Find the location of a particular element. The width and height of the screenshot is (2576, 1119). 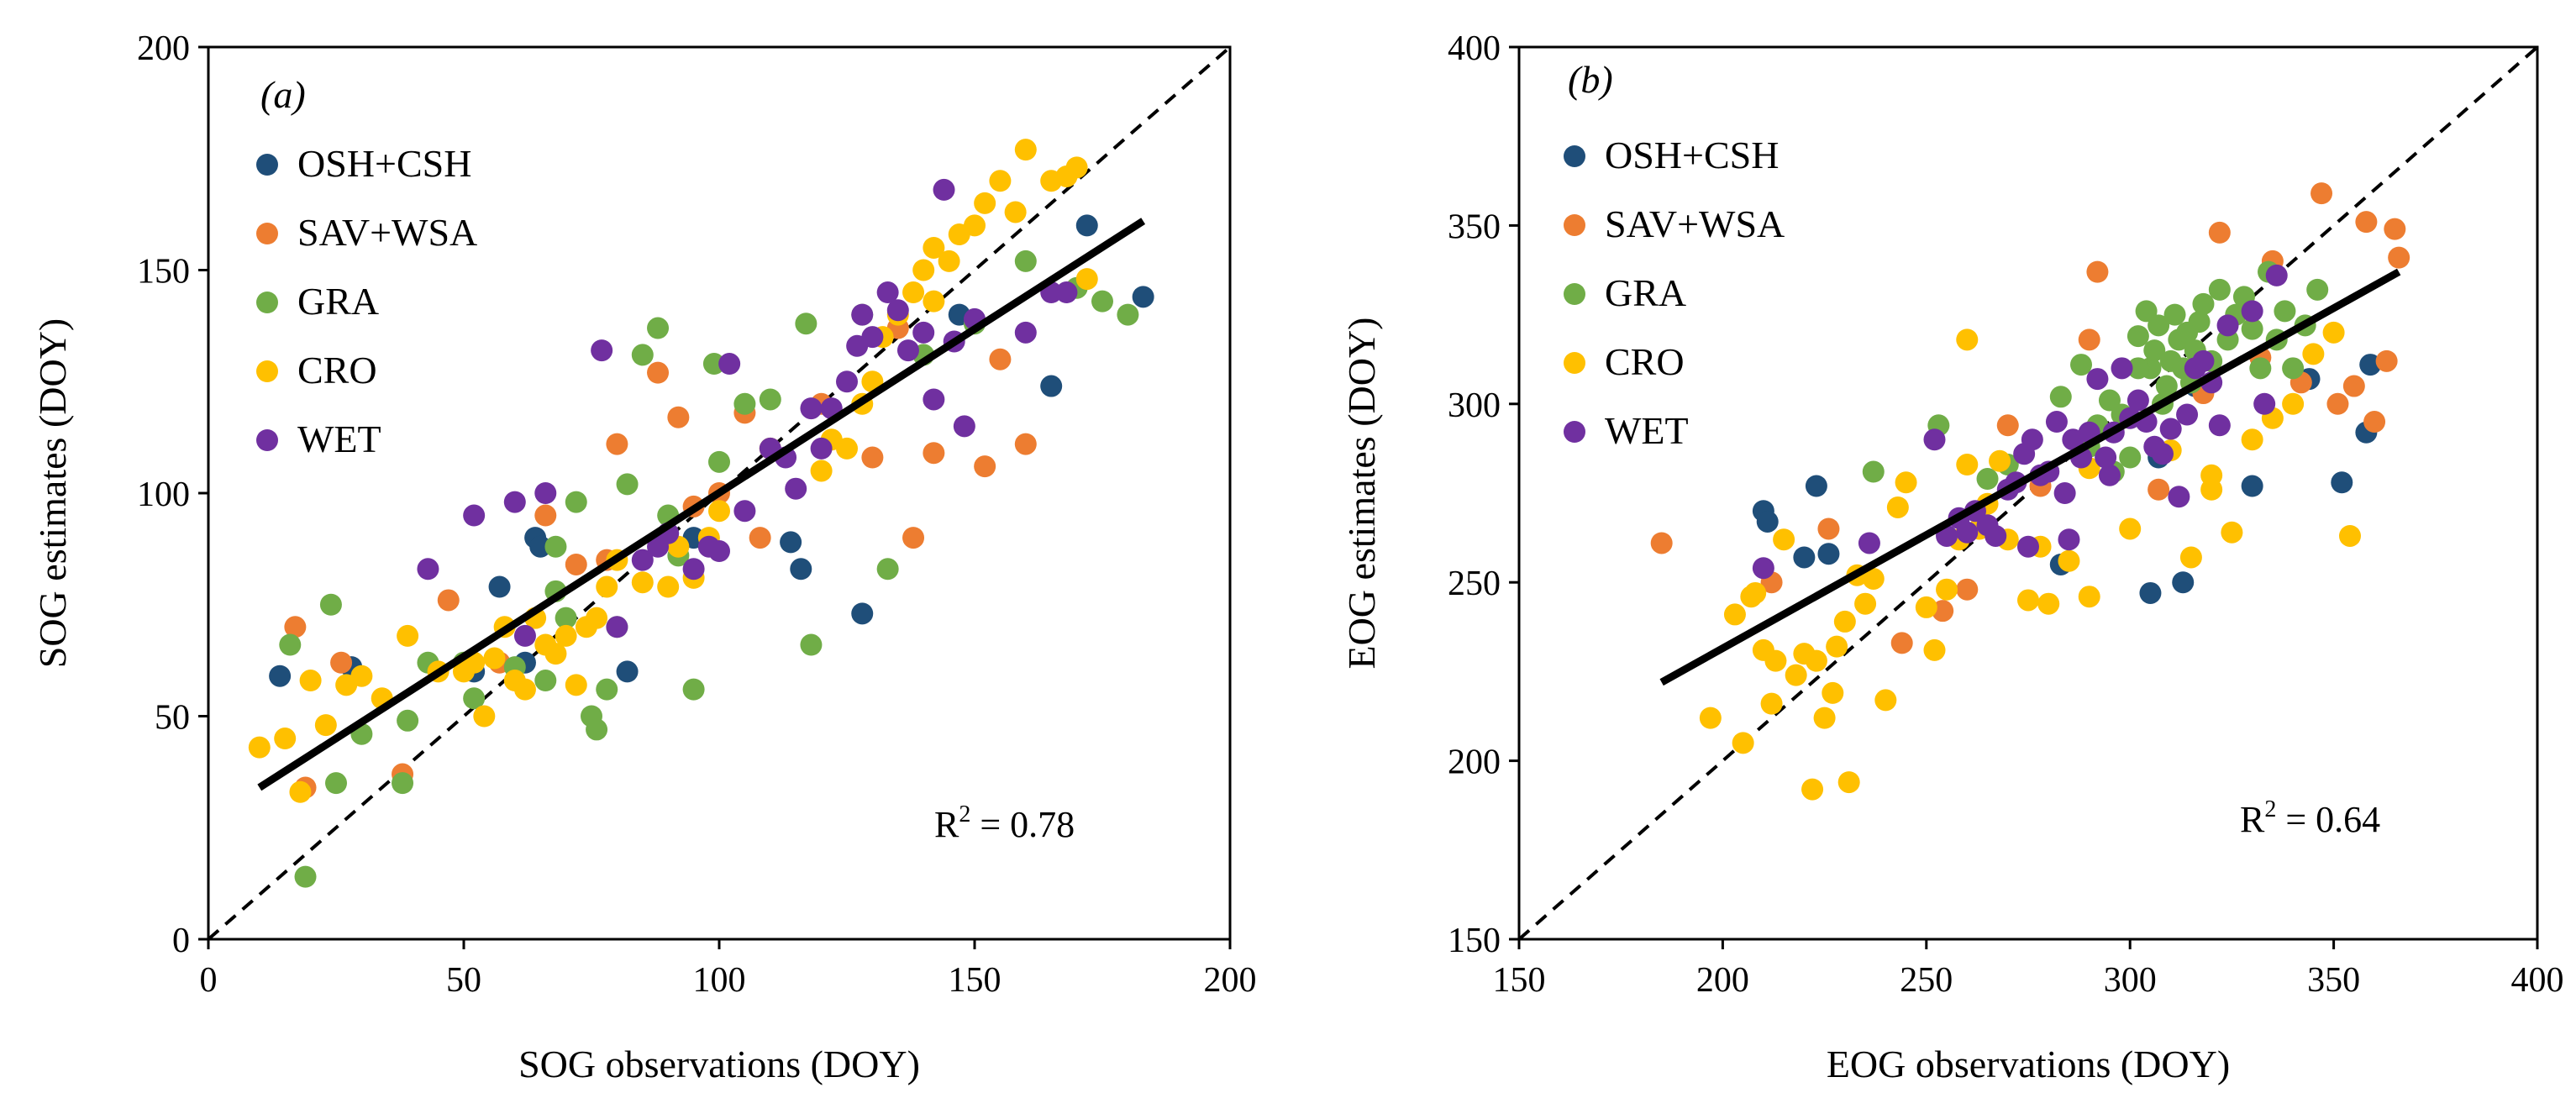

x-tick-label-b: 150 is located at coordinates (1519, 980).